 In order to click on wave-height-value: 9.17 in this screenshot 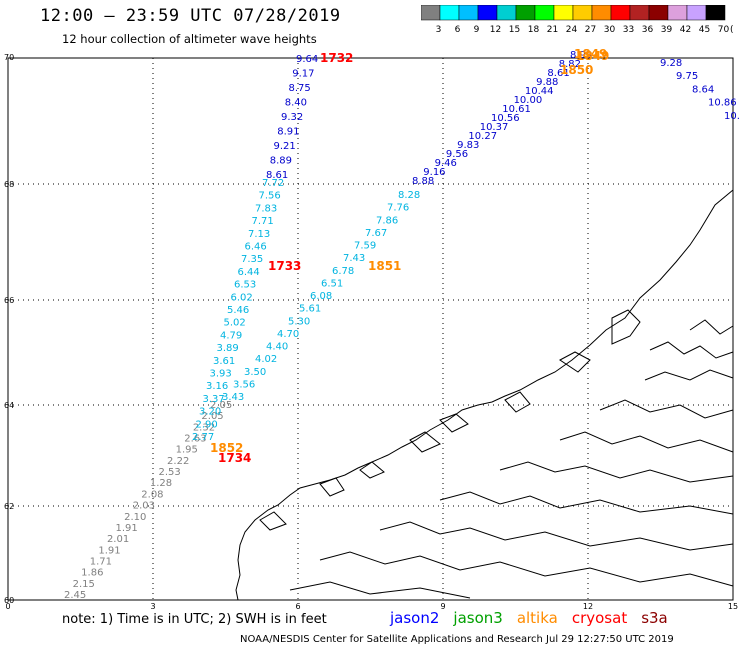, I will do `click(303, 74)`.